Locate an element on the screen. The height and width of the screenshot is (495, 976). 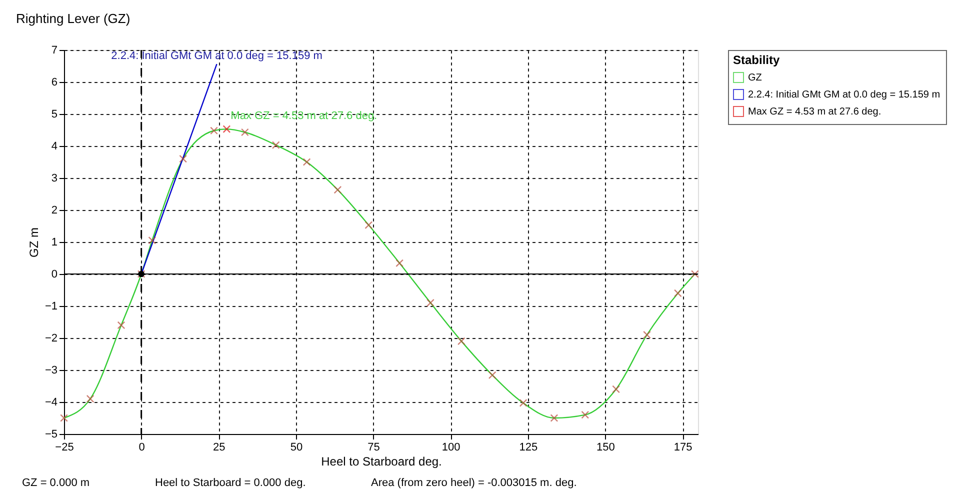
x-axis-title: Heel to Starboard deg. is located at coordinates (381, 461).